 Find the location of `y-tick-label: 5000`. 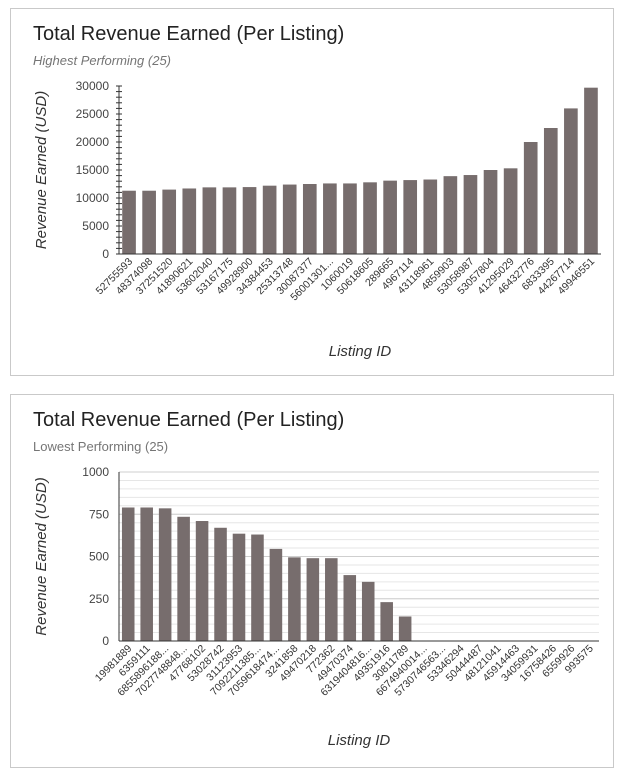

y-tick-label: 5000 is located at coordinates (95, 226).